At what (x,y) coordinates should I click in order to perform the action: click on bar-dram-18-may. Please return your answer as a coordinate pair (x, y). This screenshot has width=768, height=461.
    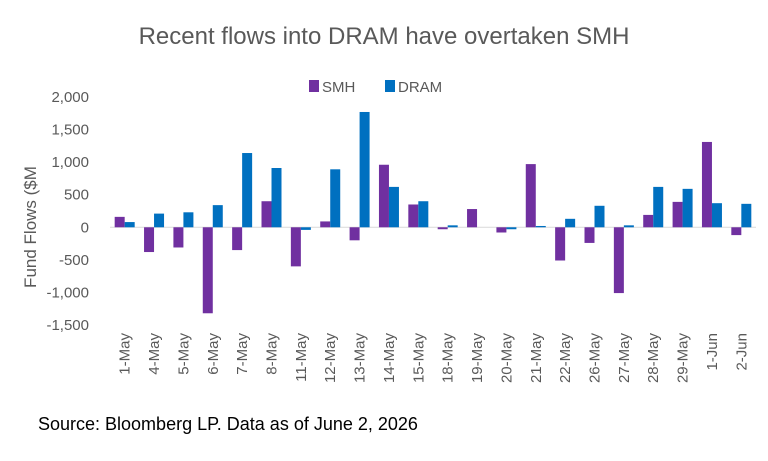
    Looking at the image, I should click on (452, 226).